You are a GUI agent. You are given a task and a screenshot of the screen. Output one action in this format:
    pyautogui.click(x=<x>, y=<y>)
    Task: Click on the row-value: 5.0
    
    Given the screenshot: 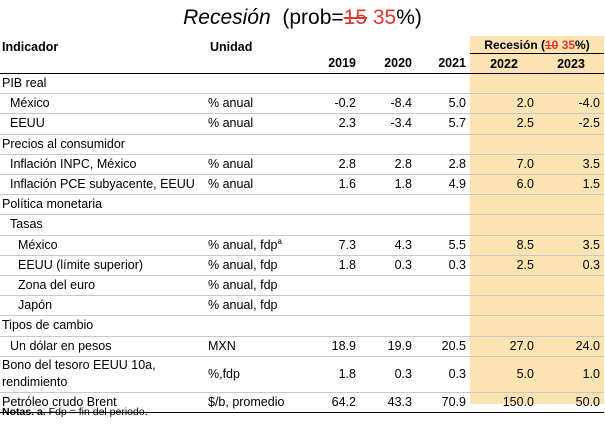 What is the action you would take?
    pyautogui.click(x=504, y=374)
    